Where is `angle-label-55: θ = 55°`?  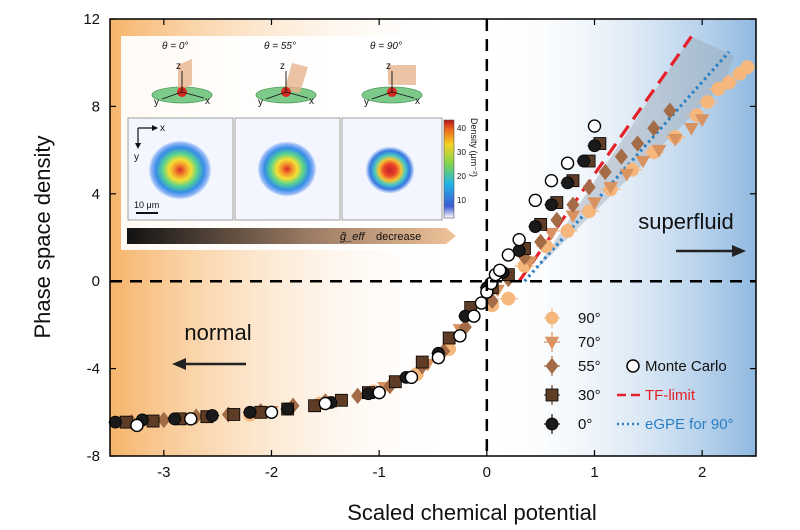 angle-label-55: θ = 55° is located at coordinates (280, 46).